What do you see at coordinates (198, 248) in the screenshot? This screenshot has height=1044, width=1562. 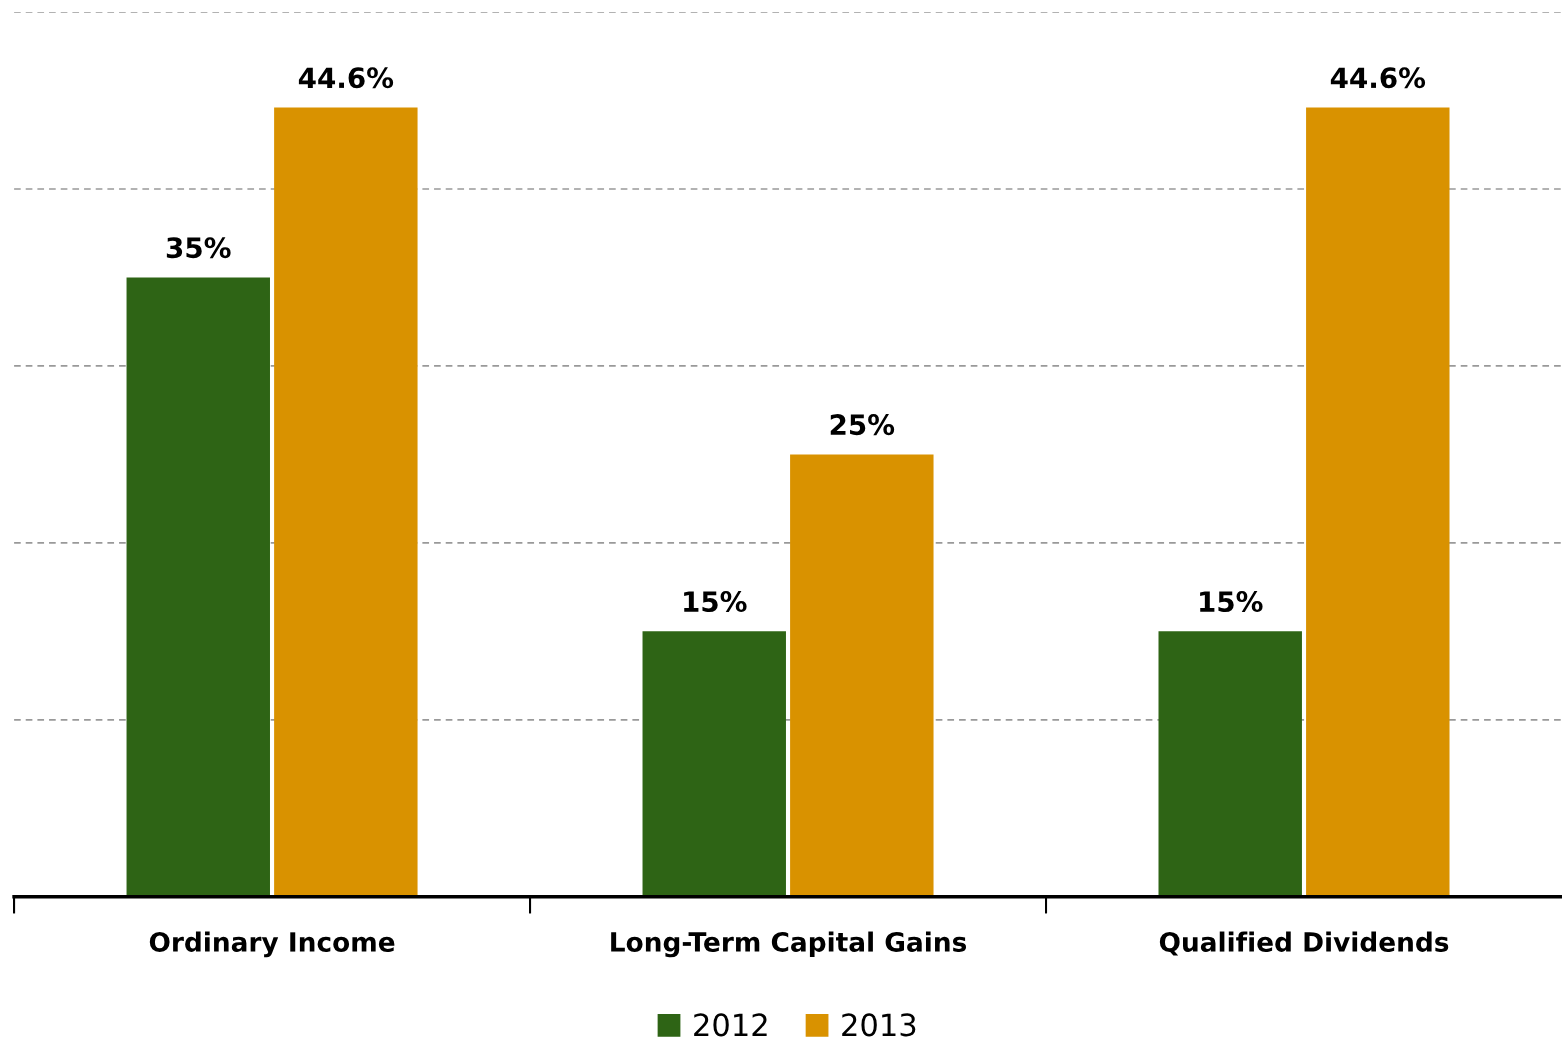 I see `data-label: 35%` at bounding box center [198, 248].